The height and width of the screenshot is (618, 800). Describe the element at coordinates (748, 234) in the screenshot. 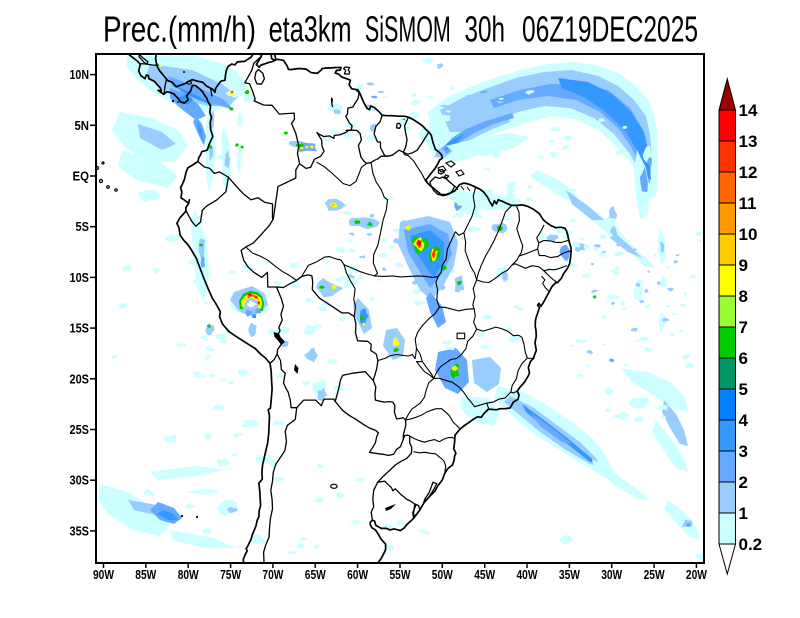

I see `svg-text: 10` at that location.